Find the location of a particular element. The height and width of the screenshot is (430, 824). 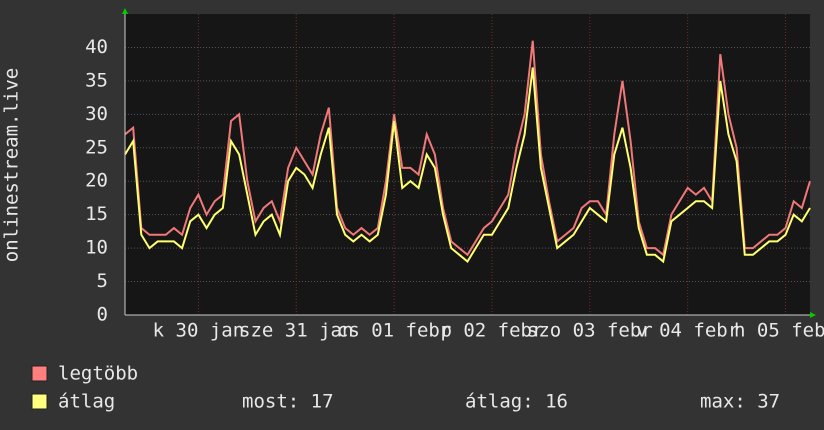

x-tick-label: k 30 jan is located at coordinates (199, 331).